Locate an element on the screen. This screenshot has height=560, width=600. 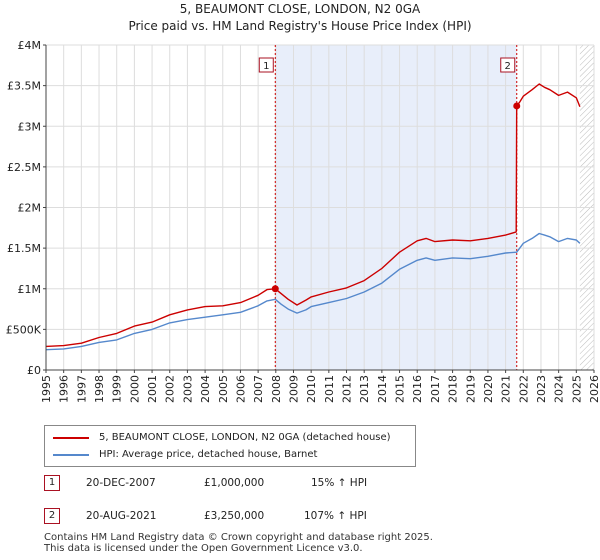
x-tick-label: 1998 is located at coordinates (99, 389).